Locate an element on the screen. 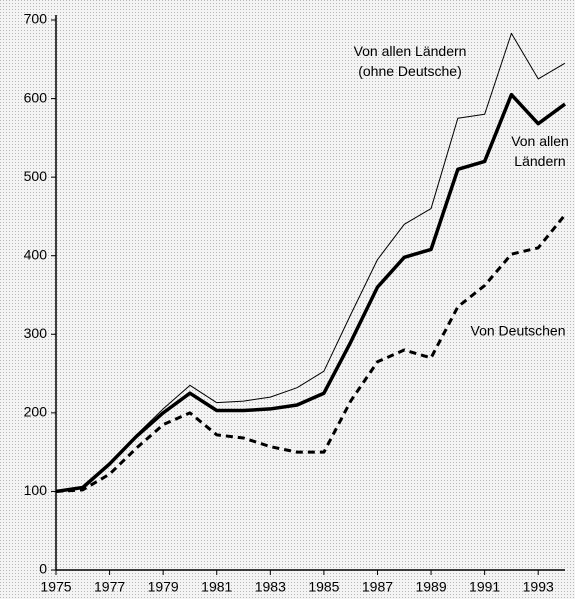  x-tick-label: 1983 is located at coordinates (270, 587).